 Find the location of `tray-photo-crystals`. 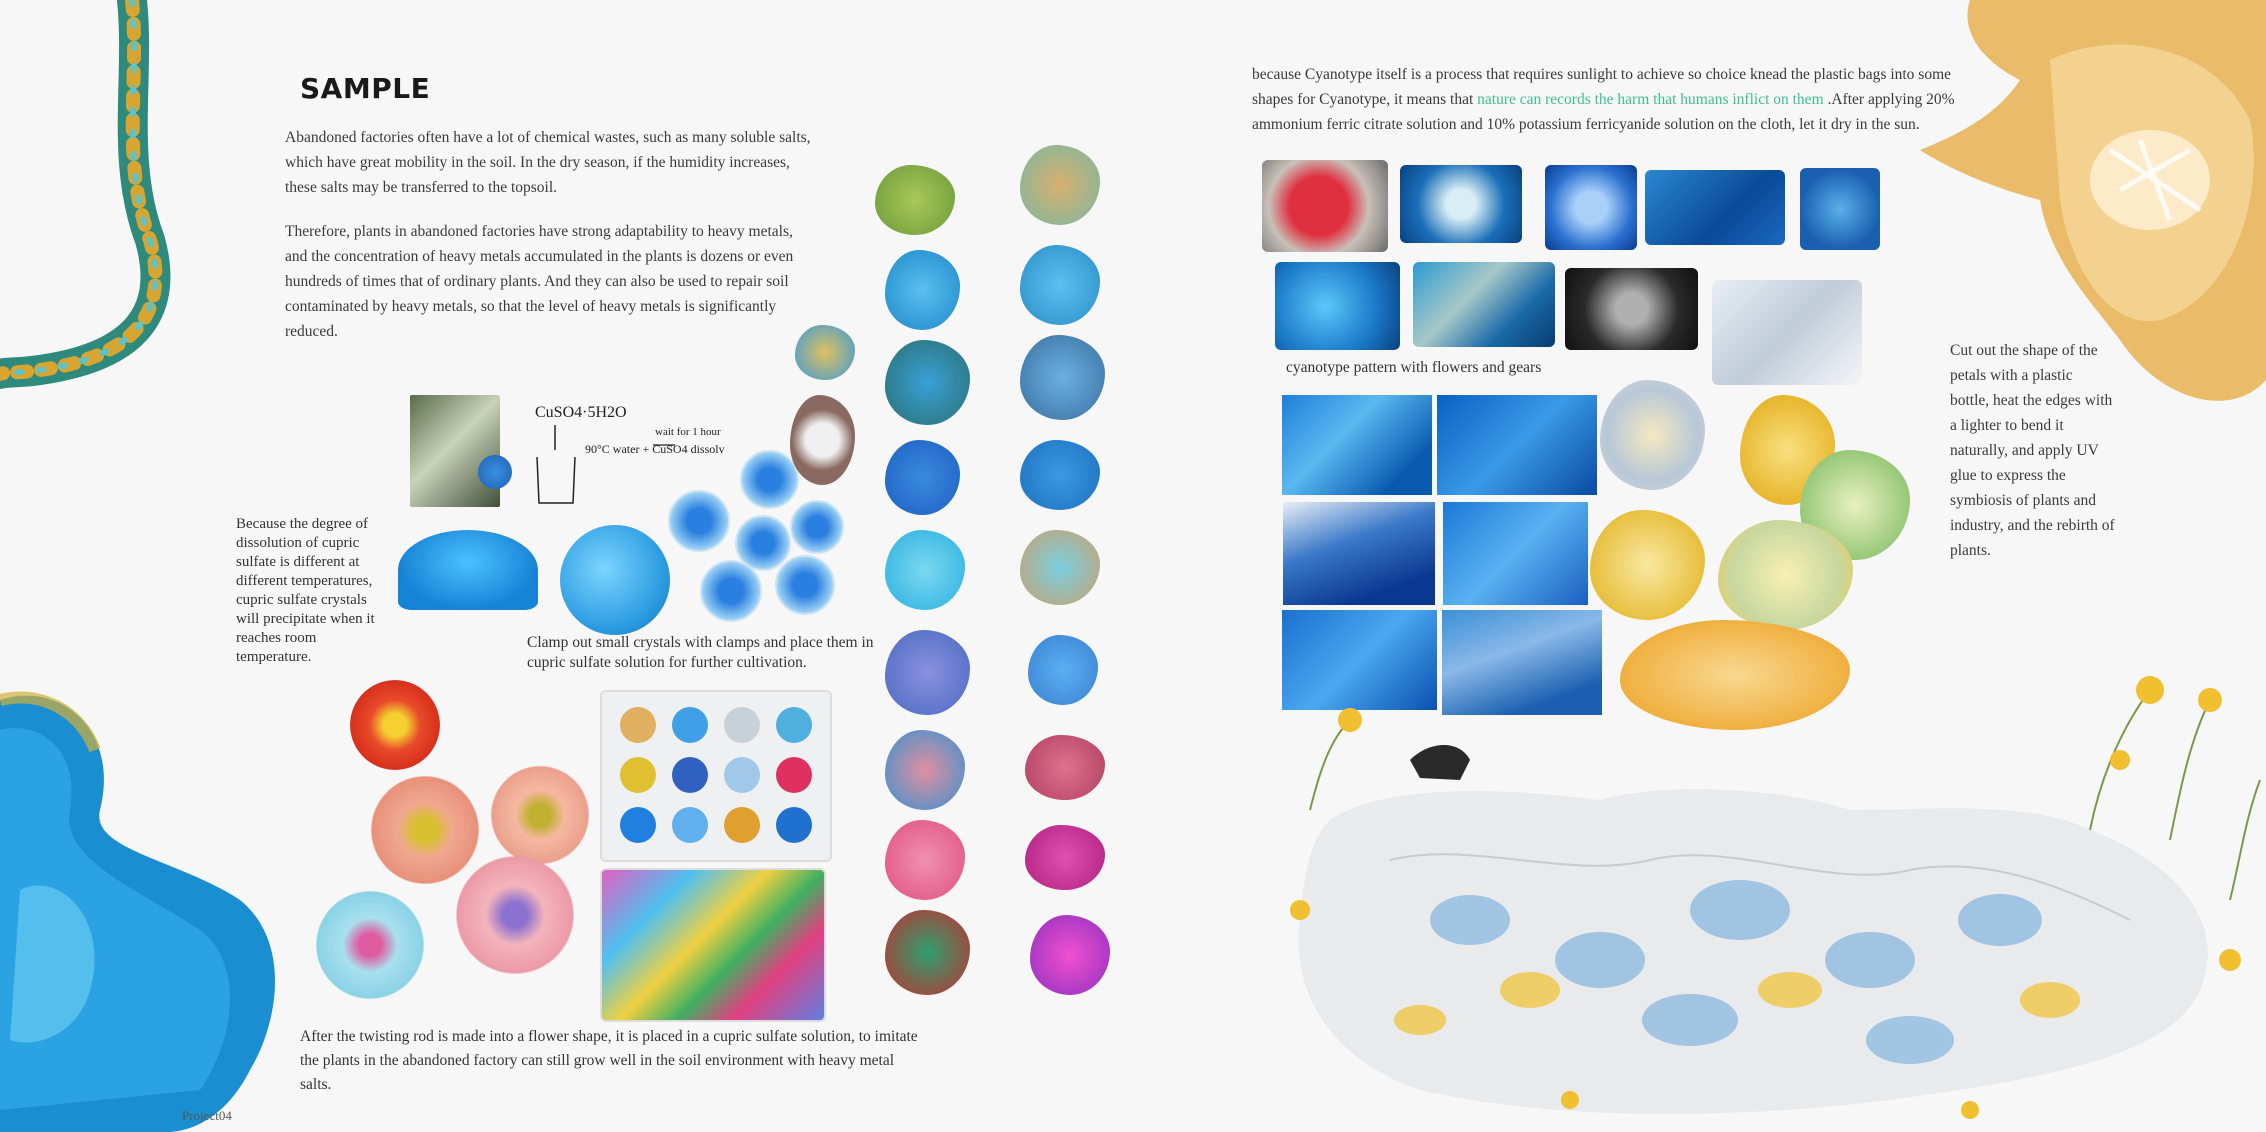

tray-photo-crystals is located at coordinates (716, 776).